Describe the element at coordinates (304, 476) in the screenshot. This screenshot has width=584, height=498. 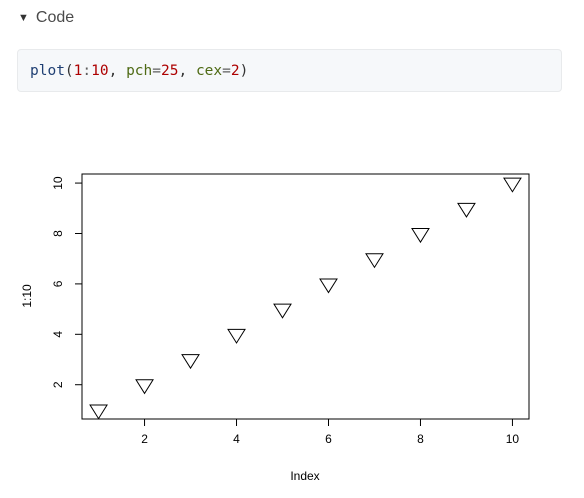
I see `x-axis-label: Index` at that location.